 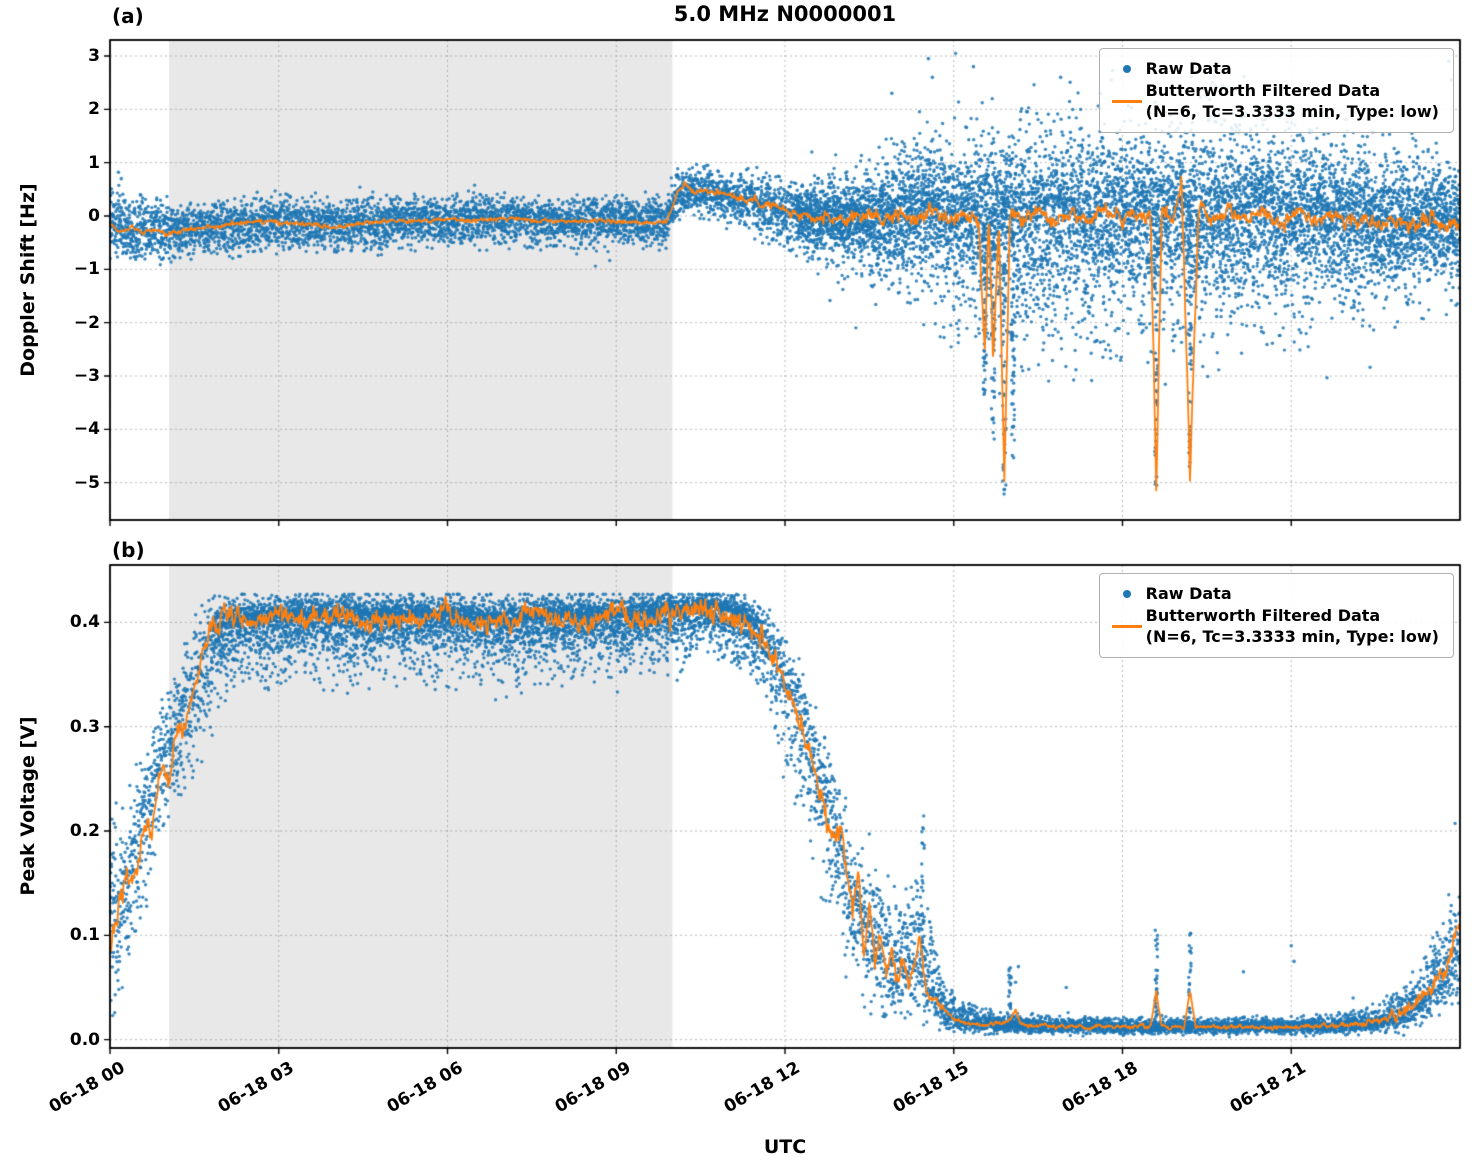 What do you see at coordinates (128, 16) in the screenshot?
I see `panel-a-label: (a)` at bounding box center [128, 16].